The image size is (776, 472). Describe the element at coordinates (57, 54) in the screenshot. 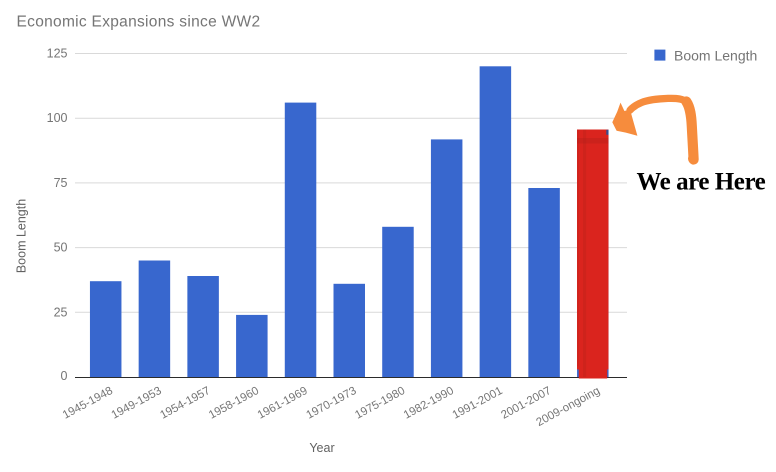

I see `svg-text: 125` at that location.